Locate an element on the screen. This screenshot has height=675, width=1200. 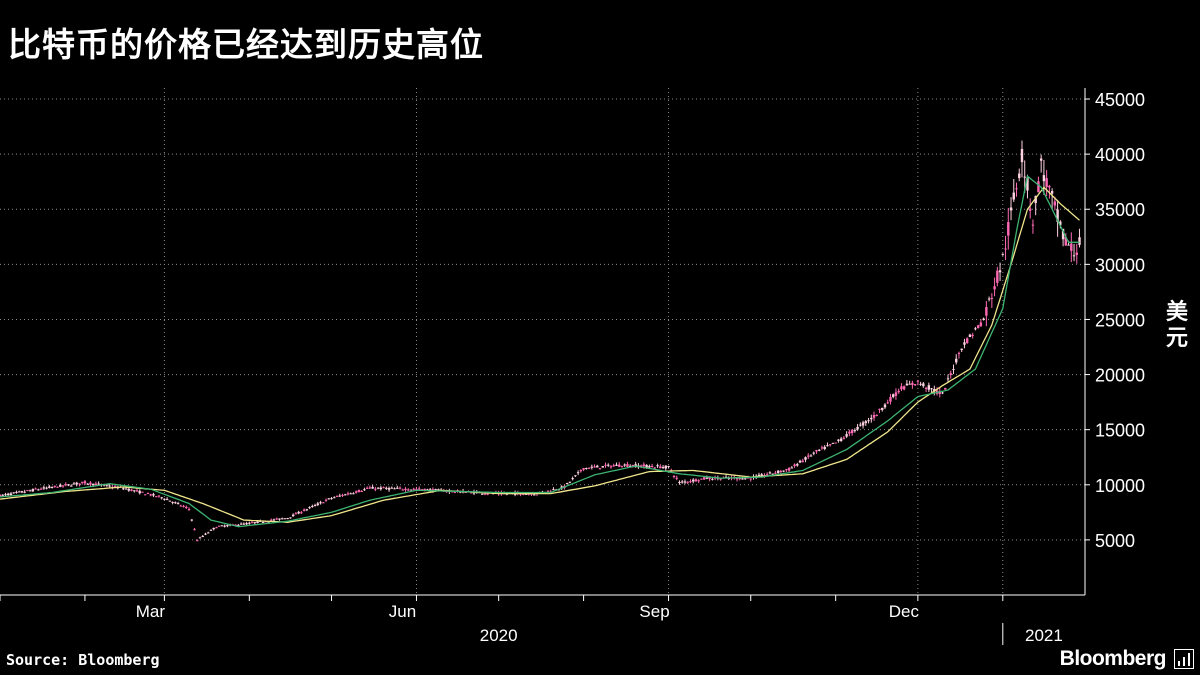
year-label: 2020 is located at coordinates (499, 635).